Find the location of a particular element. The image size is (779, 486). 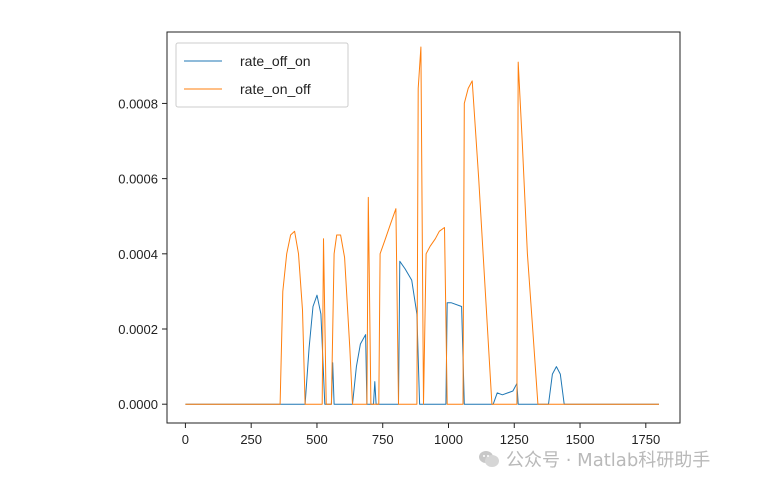

y-tick-label: 0.0004 is located at coordinates (138, 254).